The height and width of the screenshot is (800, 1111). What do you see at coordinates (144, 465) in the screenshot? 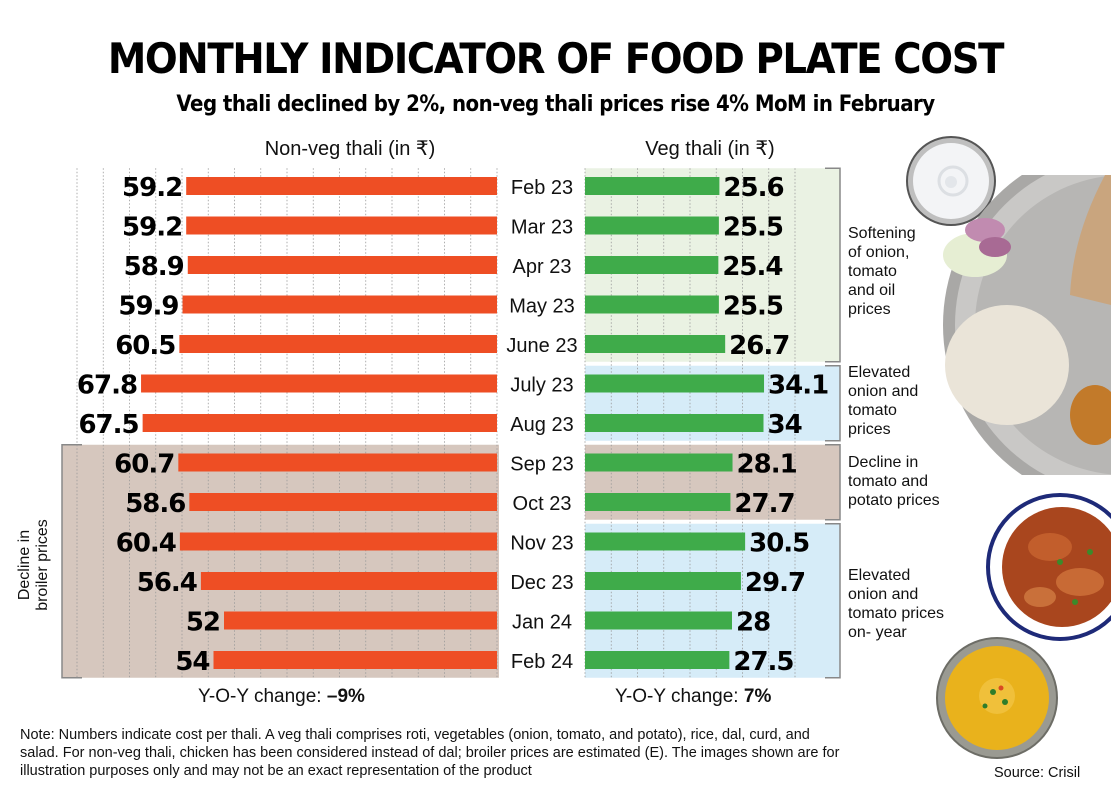
I see `value-label-non-veg: 60.7` at bounding box center [144, 465].